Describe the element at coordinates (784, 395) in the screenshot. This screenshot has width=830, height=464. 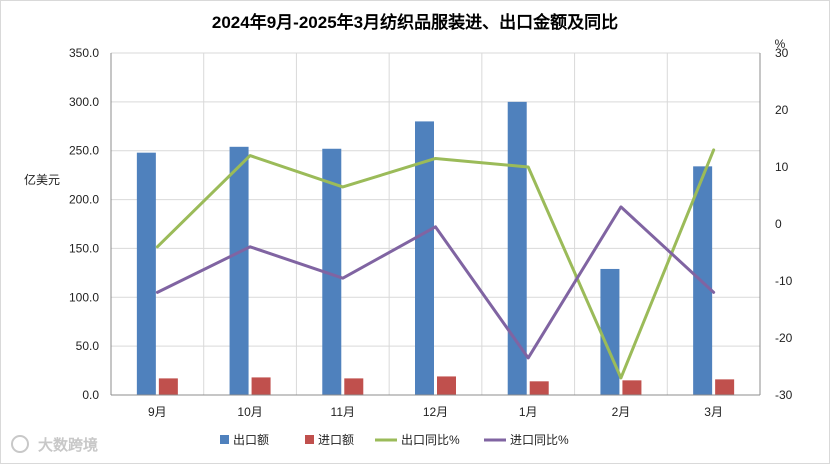
I see `y2-tick-label: -30` at that location.